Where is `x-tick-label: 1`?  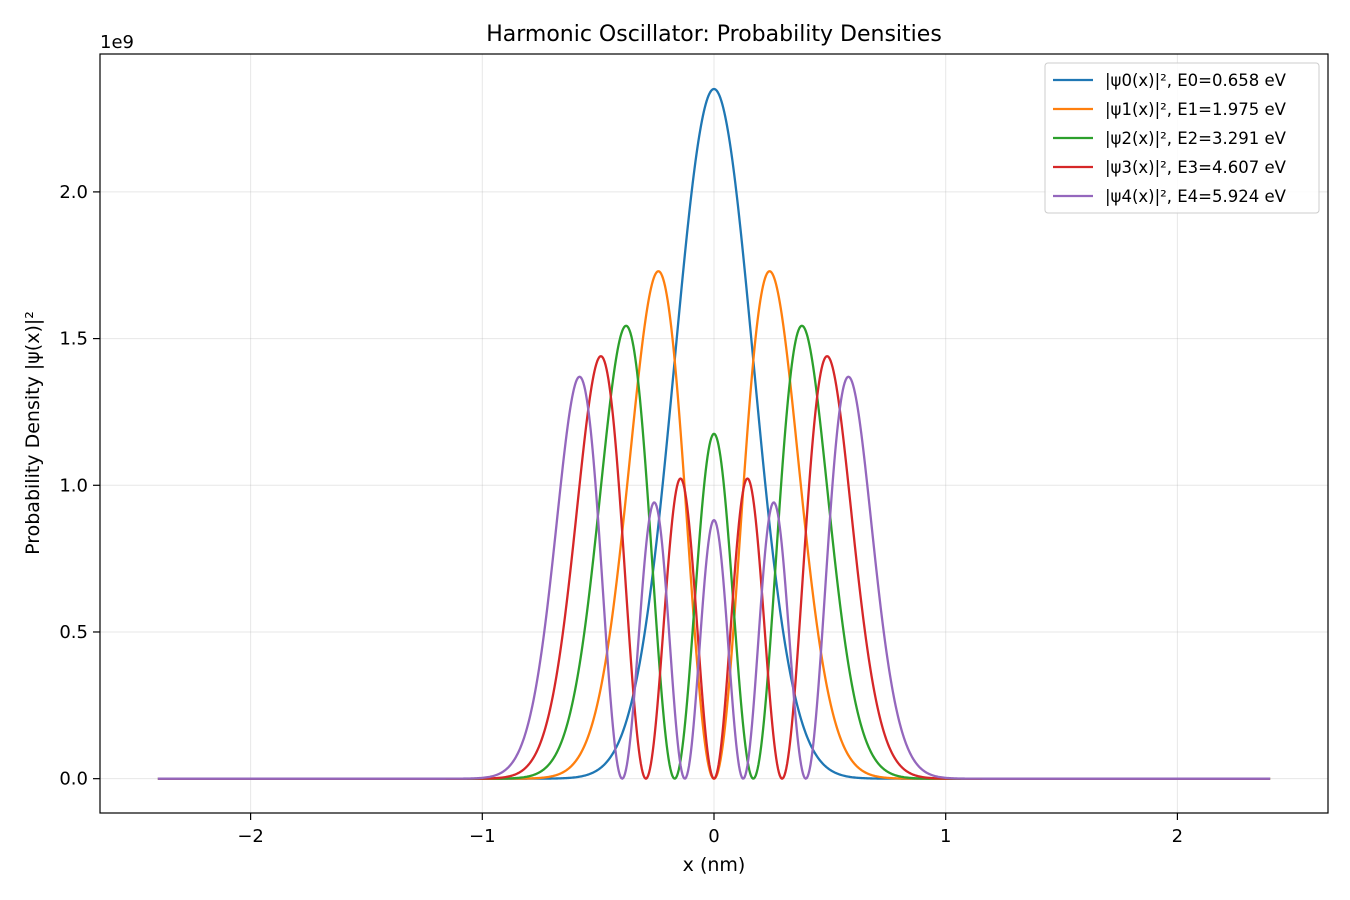 x-tick-label: 1 is located at coordinates (945, 836).